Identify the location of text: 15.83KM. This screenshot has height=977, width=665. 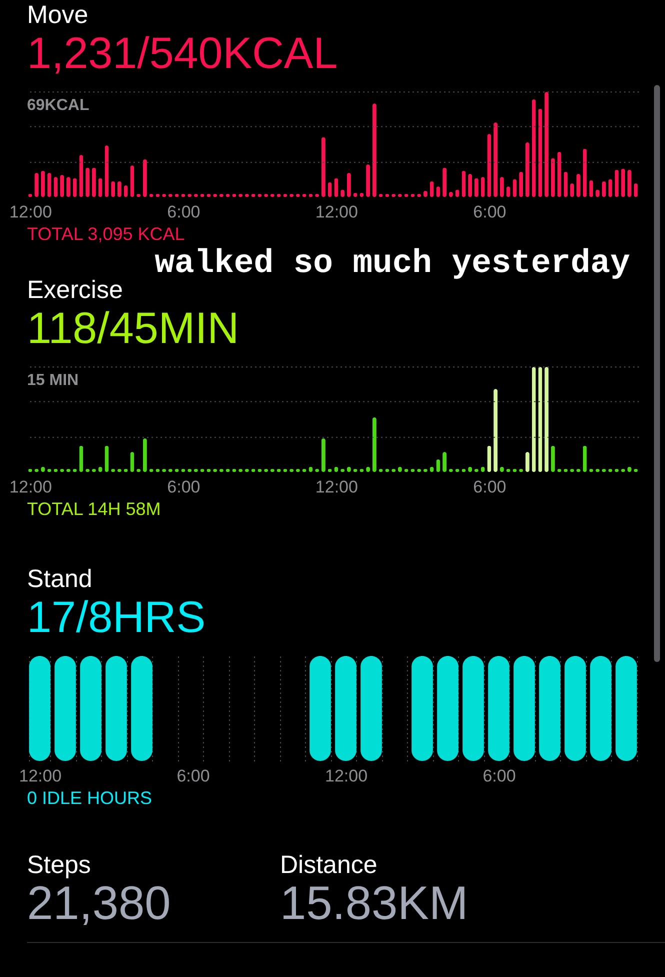
(374, 902).